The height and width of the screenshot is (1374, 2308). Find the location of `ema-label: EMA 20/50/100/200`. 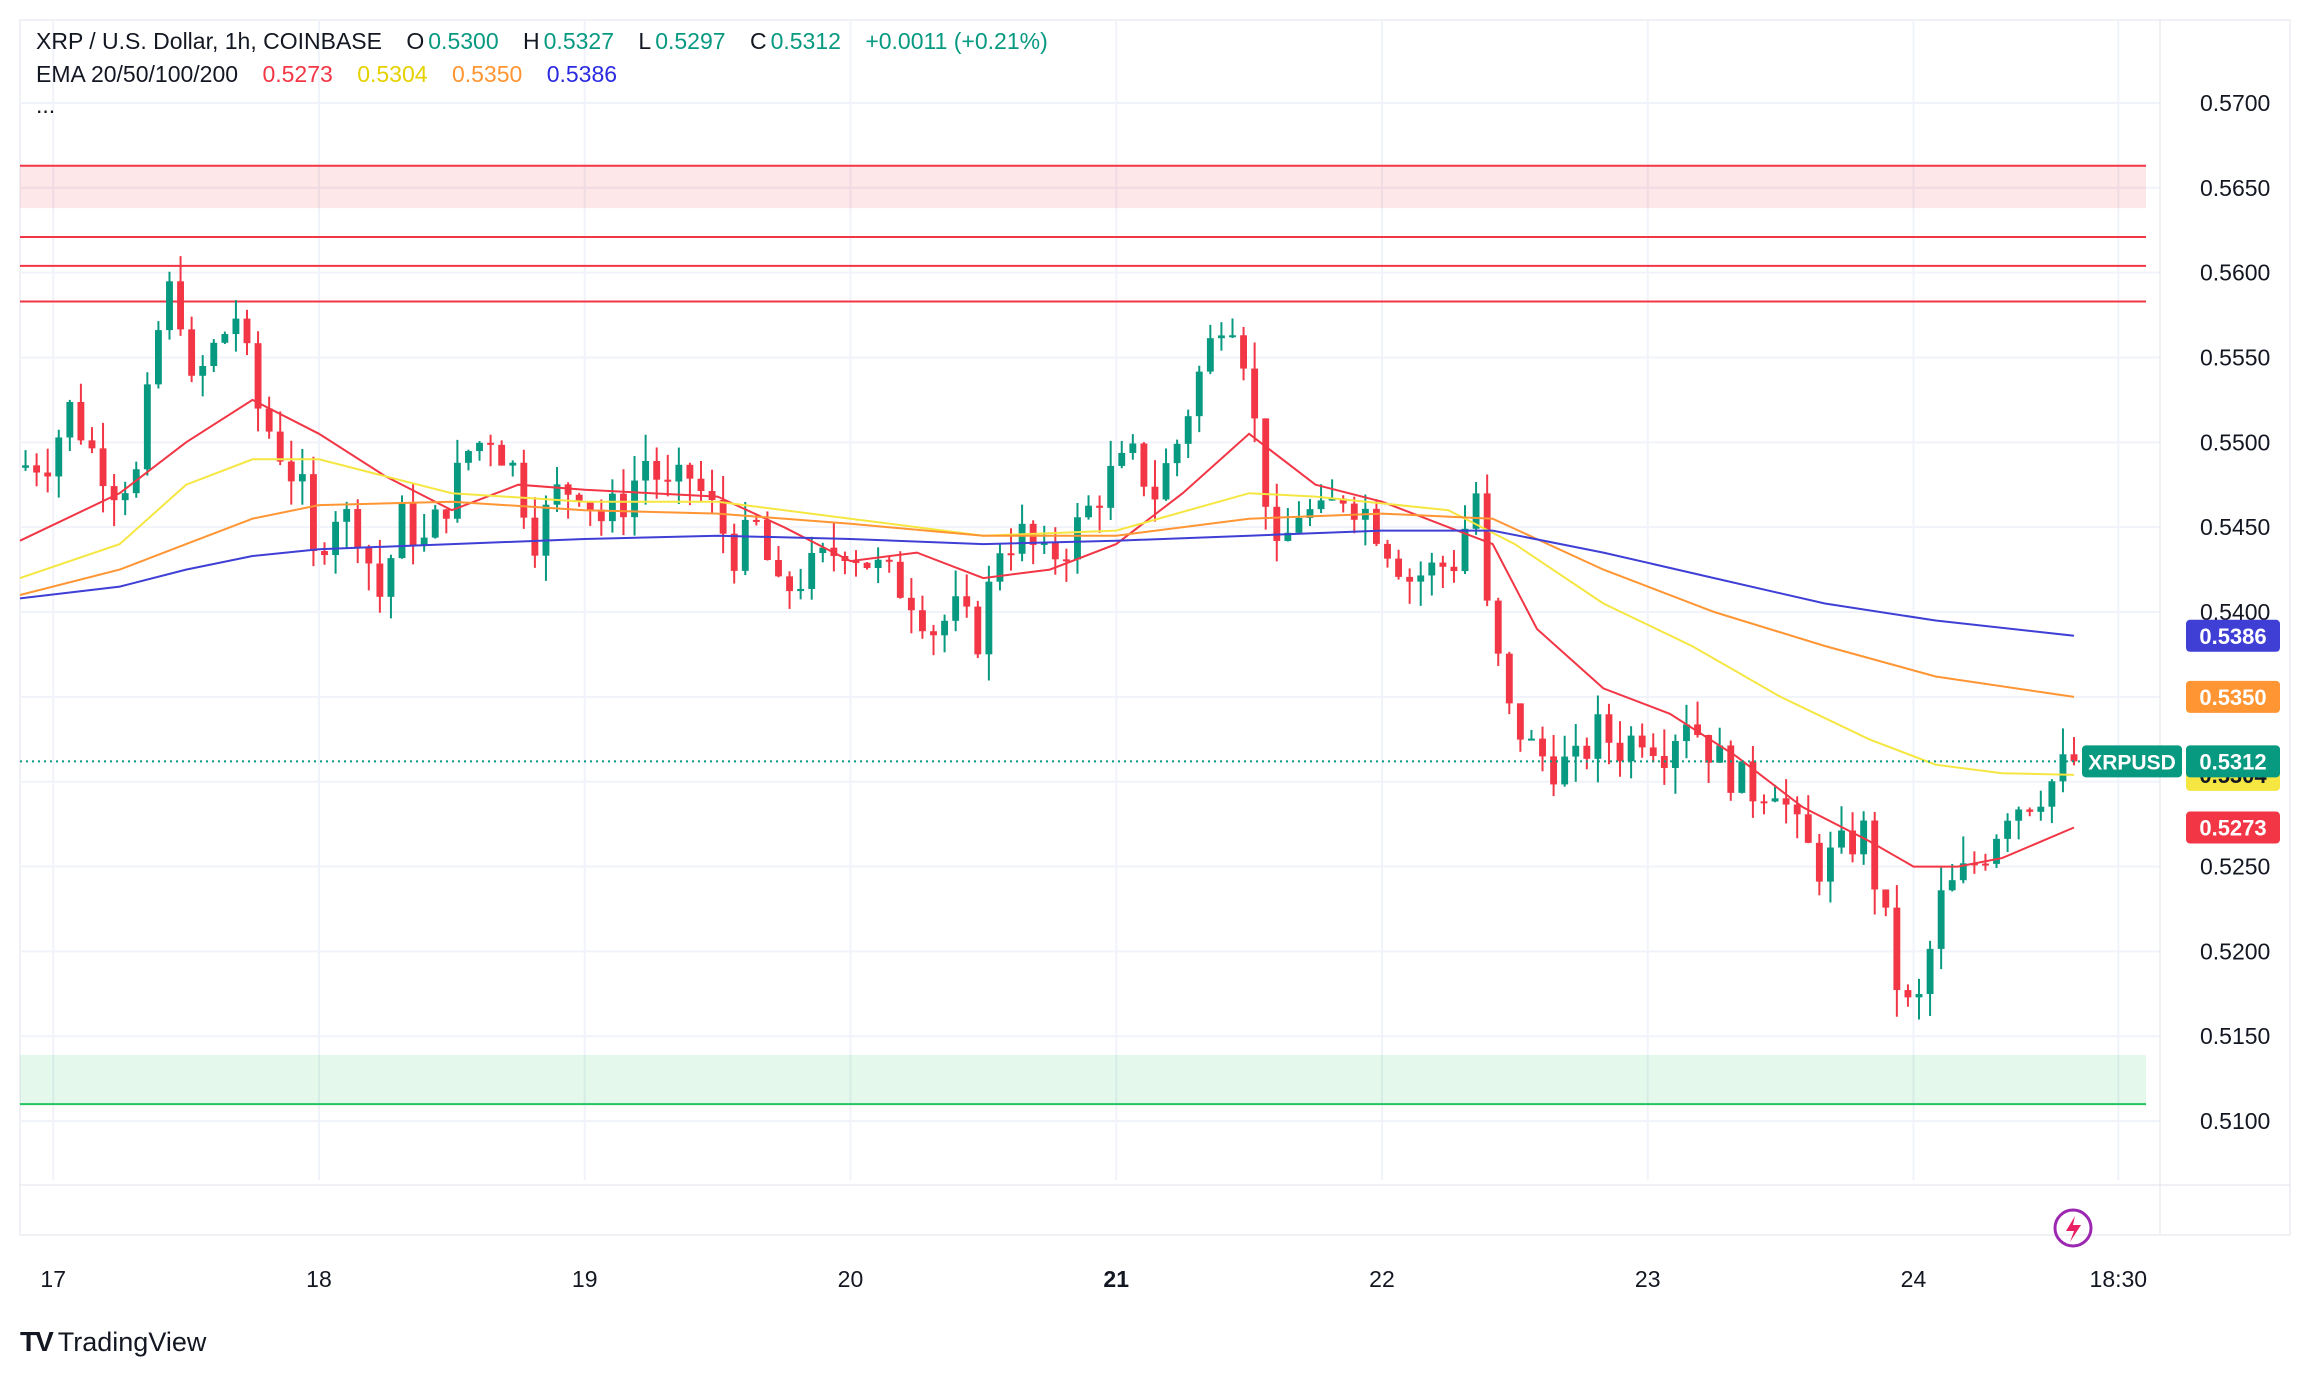

ema-label: EMA 20/50/100/200 is located at coordinates (137, 74).